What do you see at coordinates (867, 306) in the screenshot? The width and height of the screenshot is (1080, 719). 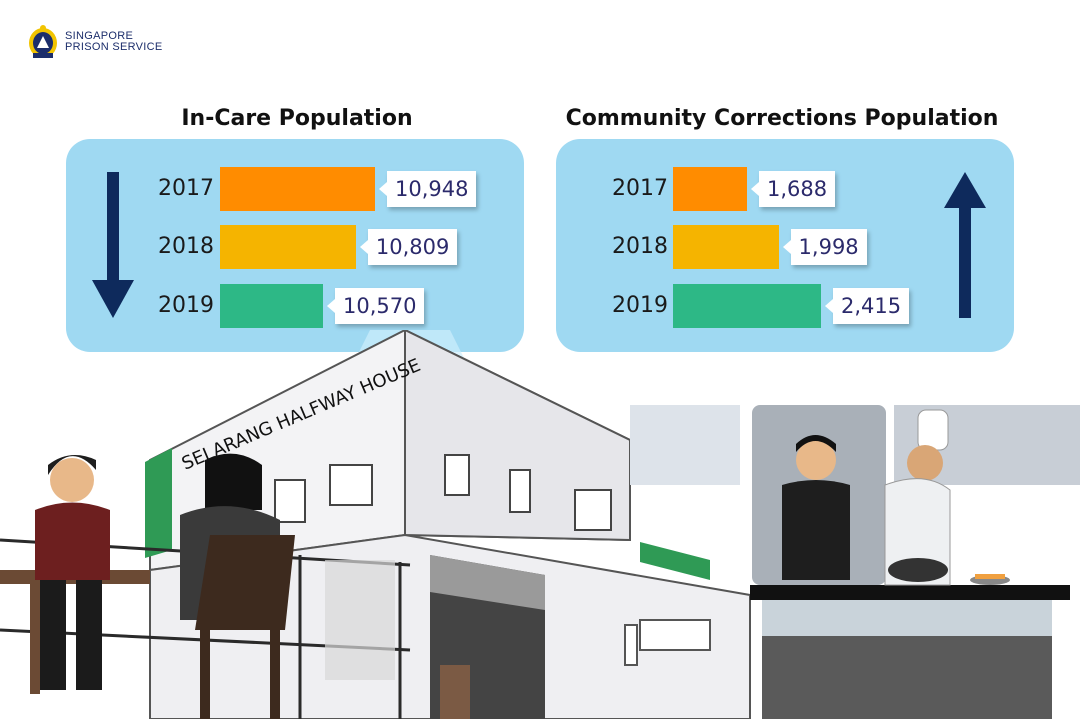 I see `value-label-2019: 2,415` at bounding box center [867, 306].